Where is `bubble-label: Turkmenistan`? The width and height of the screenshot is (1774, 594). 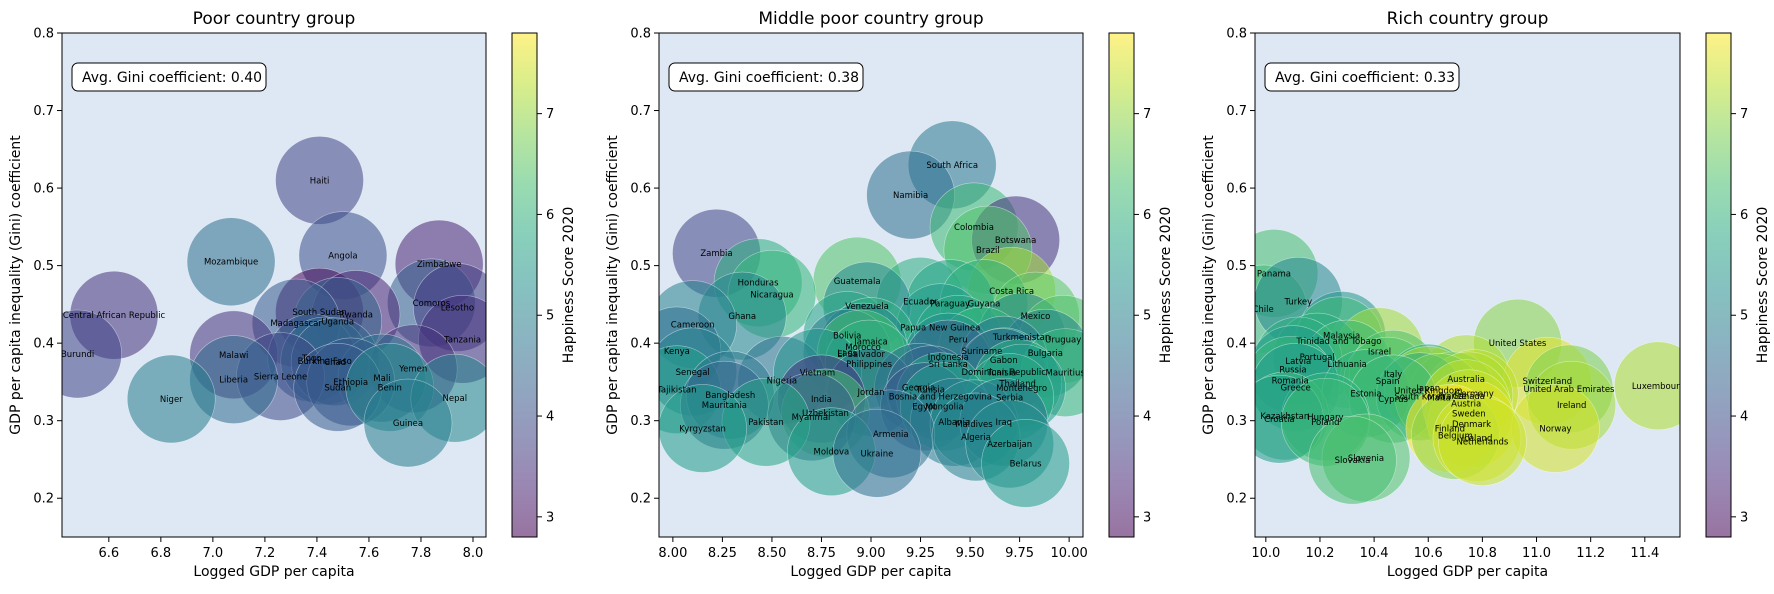
bubble-label: Turkmenistan is located at coordinates (1021, 338).